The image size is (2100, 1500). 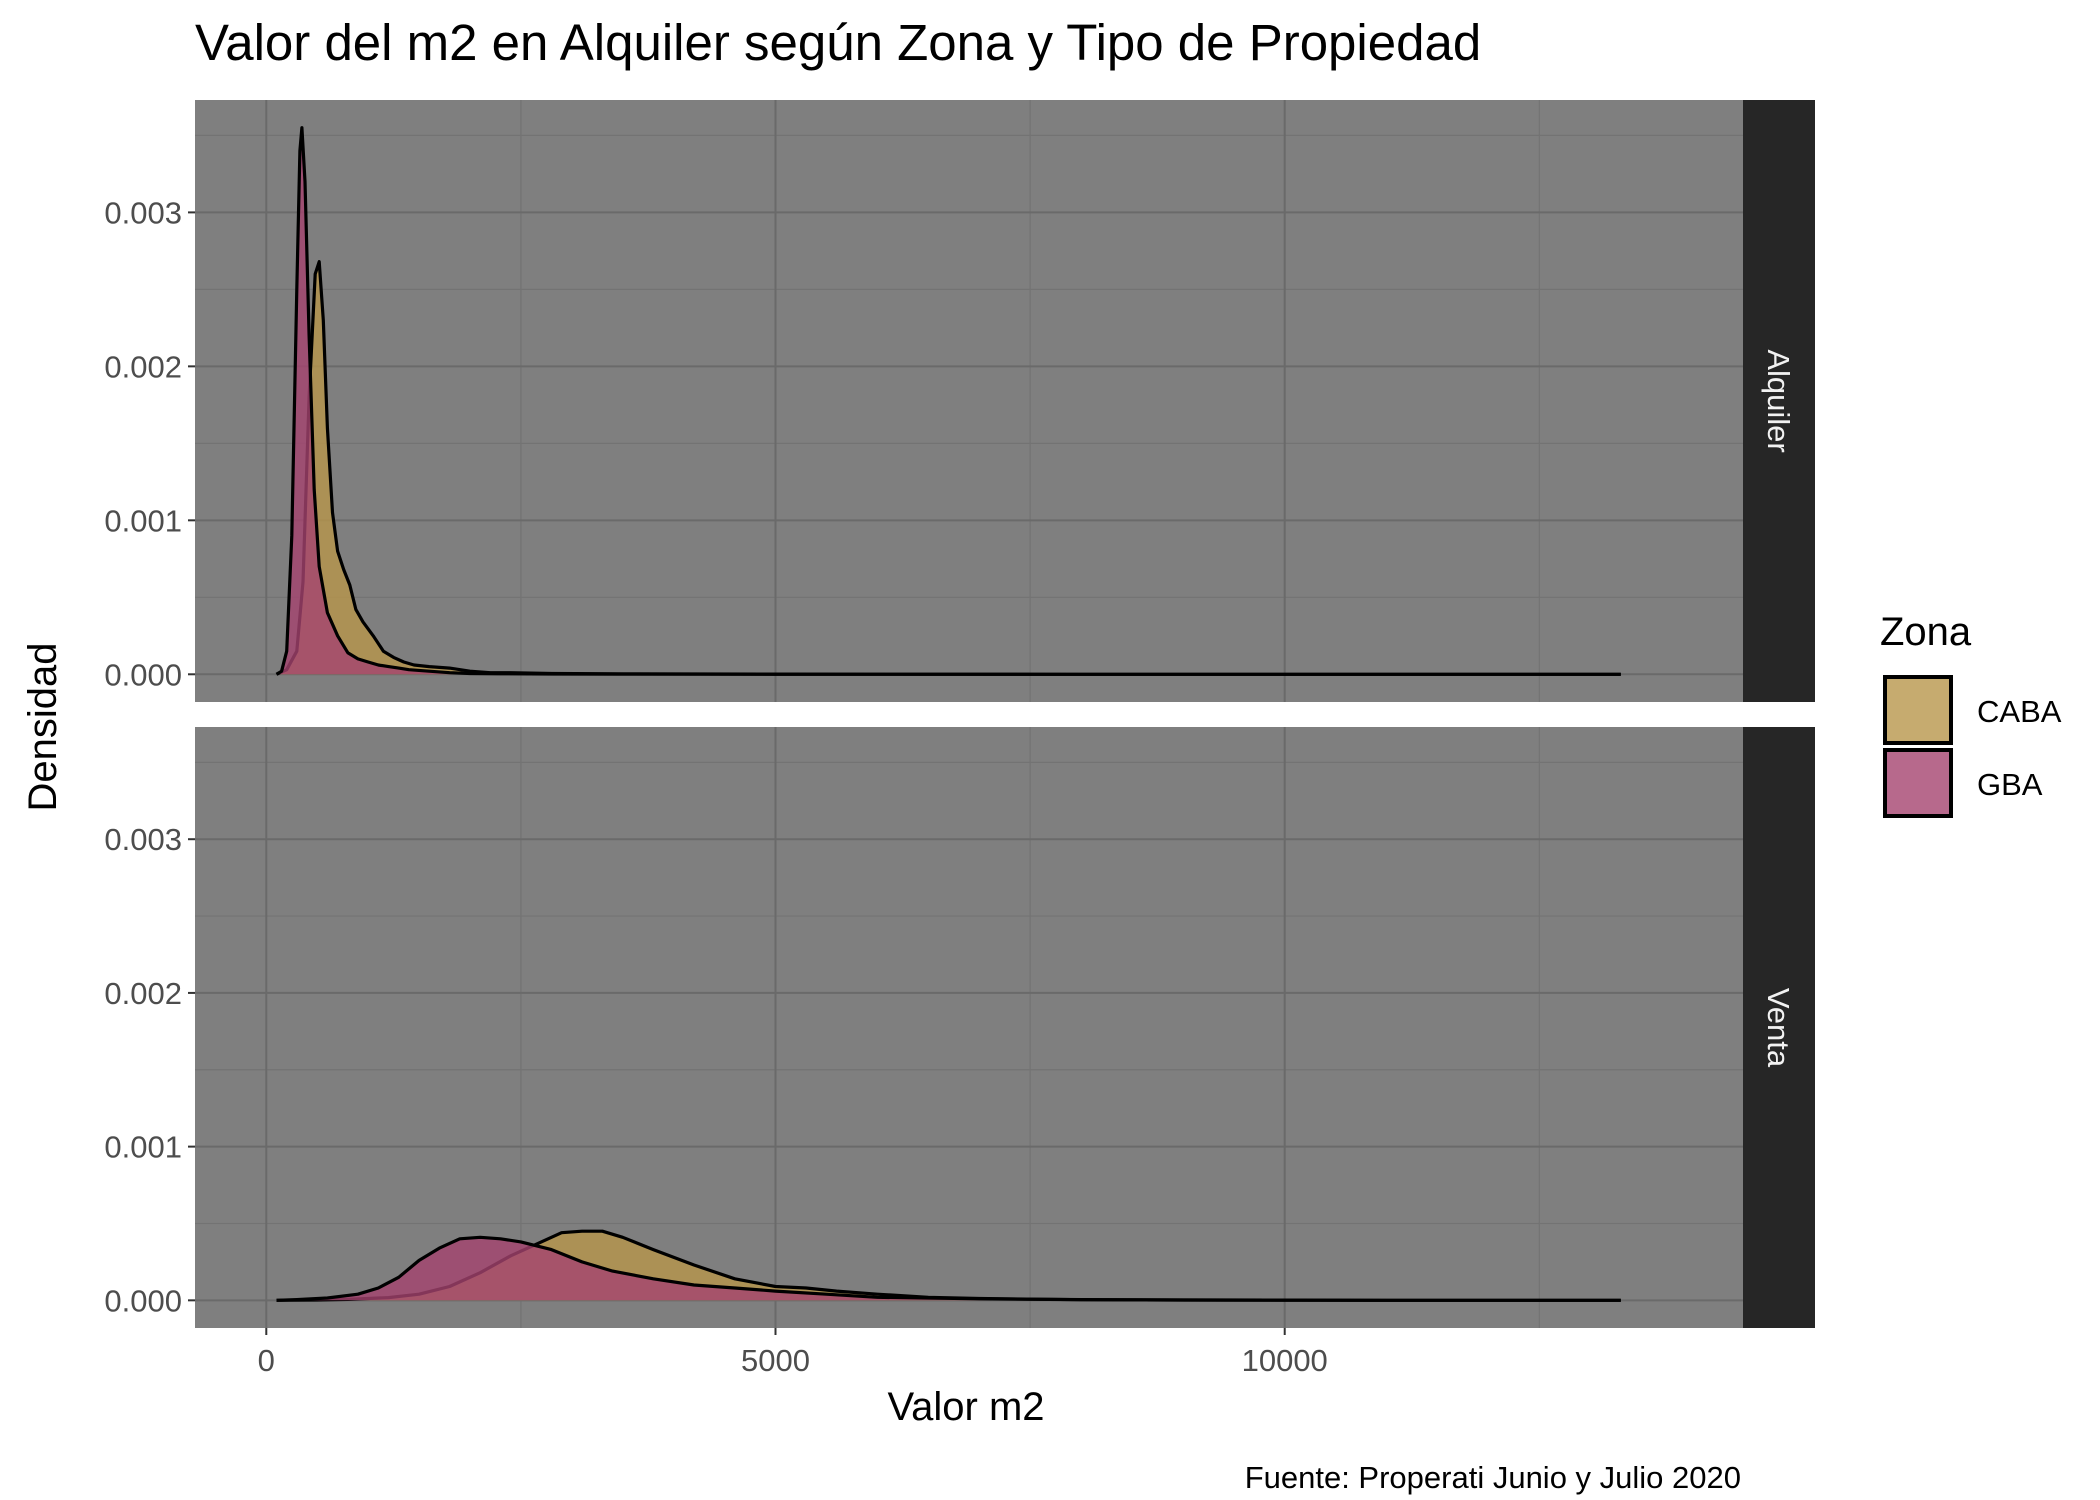 What do you see at coordinates (1926, 632) in the screenshot?
I see `legend-title: Zona` at bounding box center [1926, 632].